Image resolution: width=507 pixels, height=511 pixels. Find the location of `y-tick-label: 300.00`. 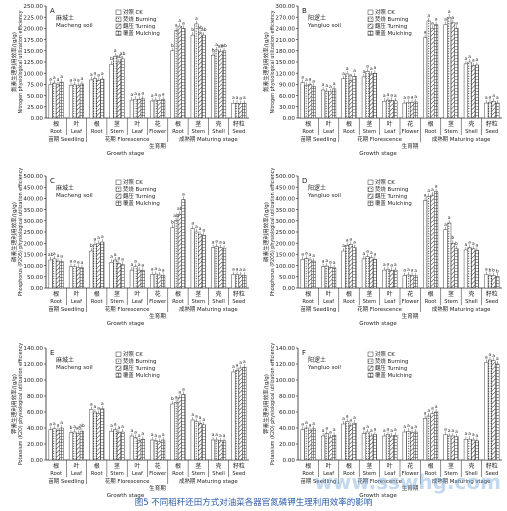

y-tick-label: 300.00 is located at coordinates (33, 222).